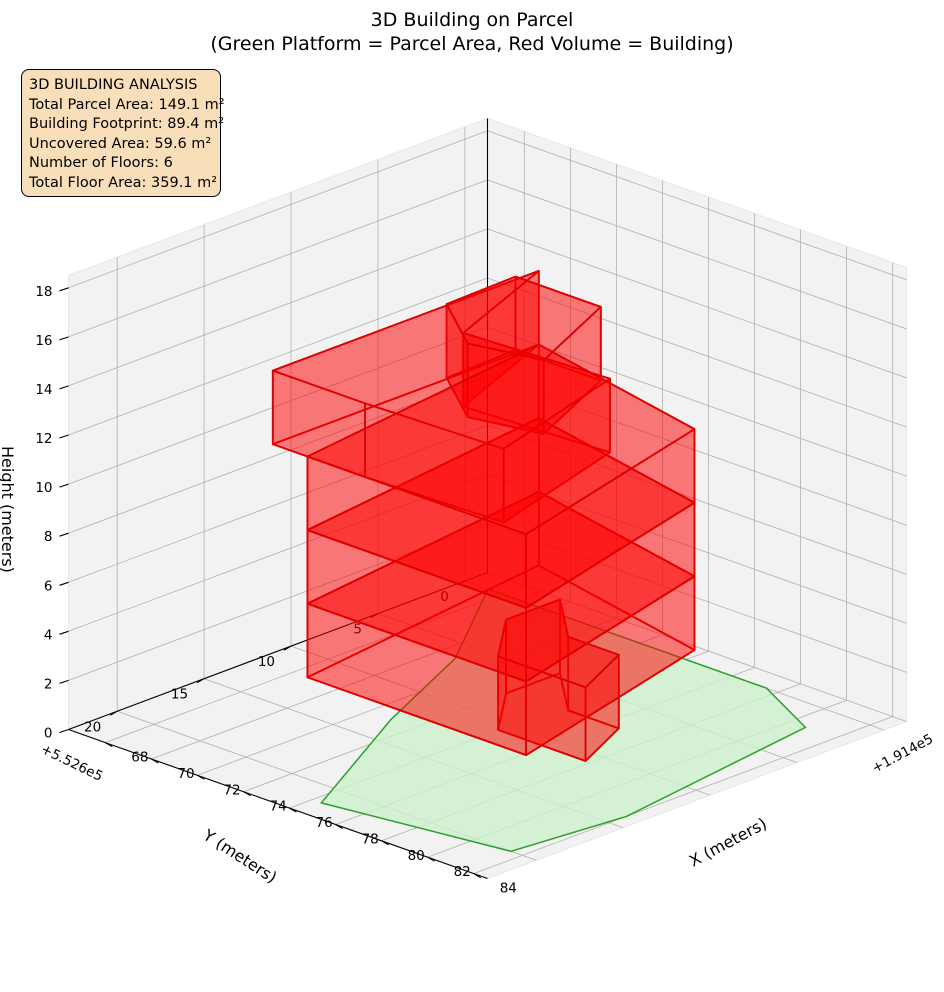 Image resolution: width=944 pixels, height=992 pixels. Describe the element at coordinates (43, 439) in the screenshot. I see `z-tick-label: 12` at that location.